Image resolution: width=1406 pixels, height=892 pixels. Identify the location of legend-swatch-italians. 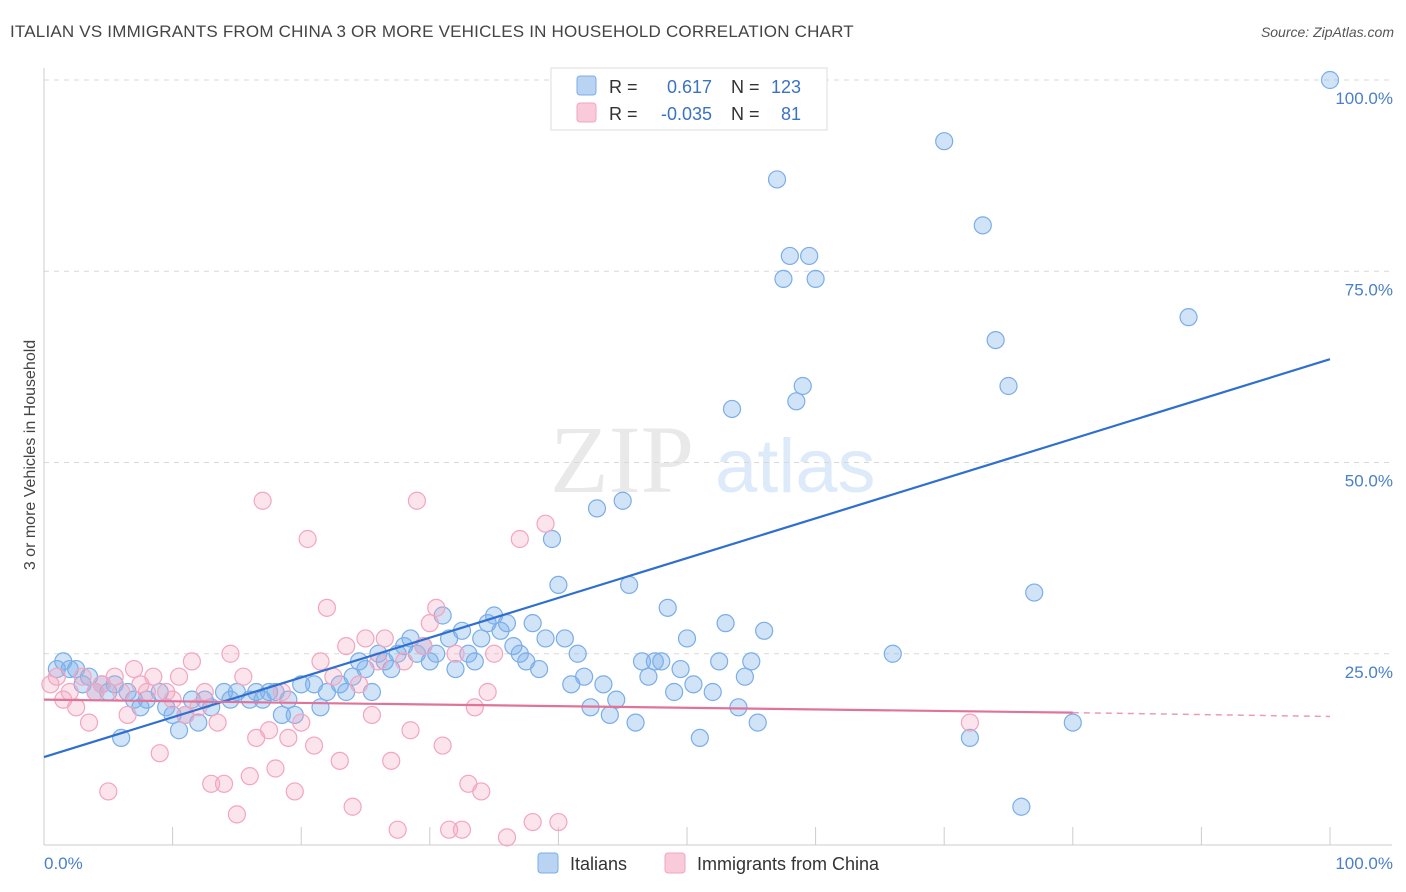
(586, 85).